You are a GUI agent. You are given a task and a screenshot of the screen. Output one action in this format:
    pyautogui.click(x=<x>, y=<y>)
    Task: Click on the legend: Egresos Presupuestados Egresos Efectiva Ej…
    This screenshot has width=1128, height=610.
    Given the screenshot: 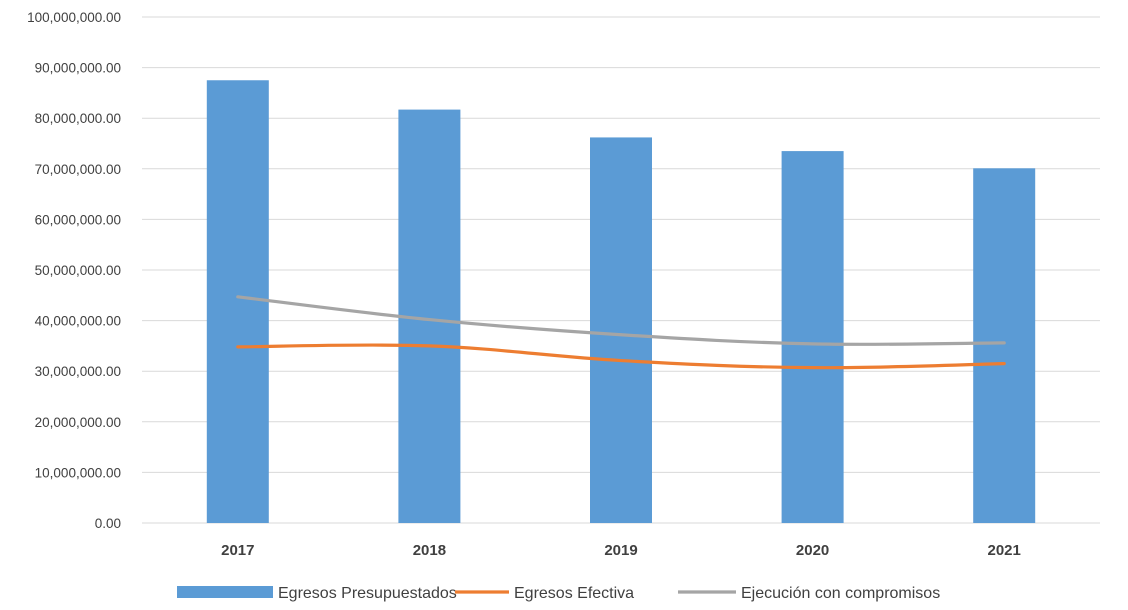 What is the action you would take?
    pyautogui.click(x=558, y=593)
    